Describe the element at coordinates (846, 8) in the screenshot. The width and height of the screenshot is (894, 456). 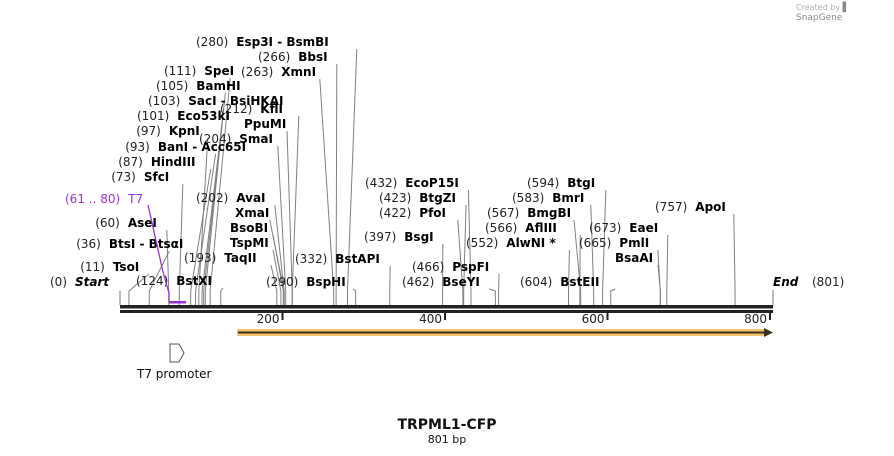
I see `snapgene-logo-icon: ▌` at that location.